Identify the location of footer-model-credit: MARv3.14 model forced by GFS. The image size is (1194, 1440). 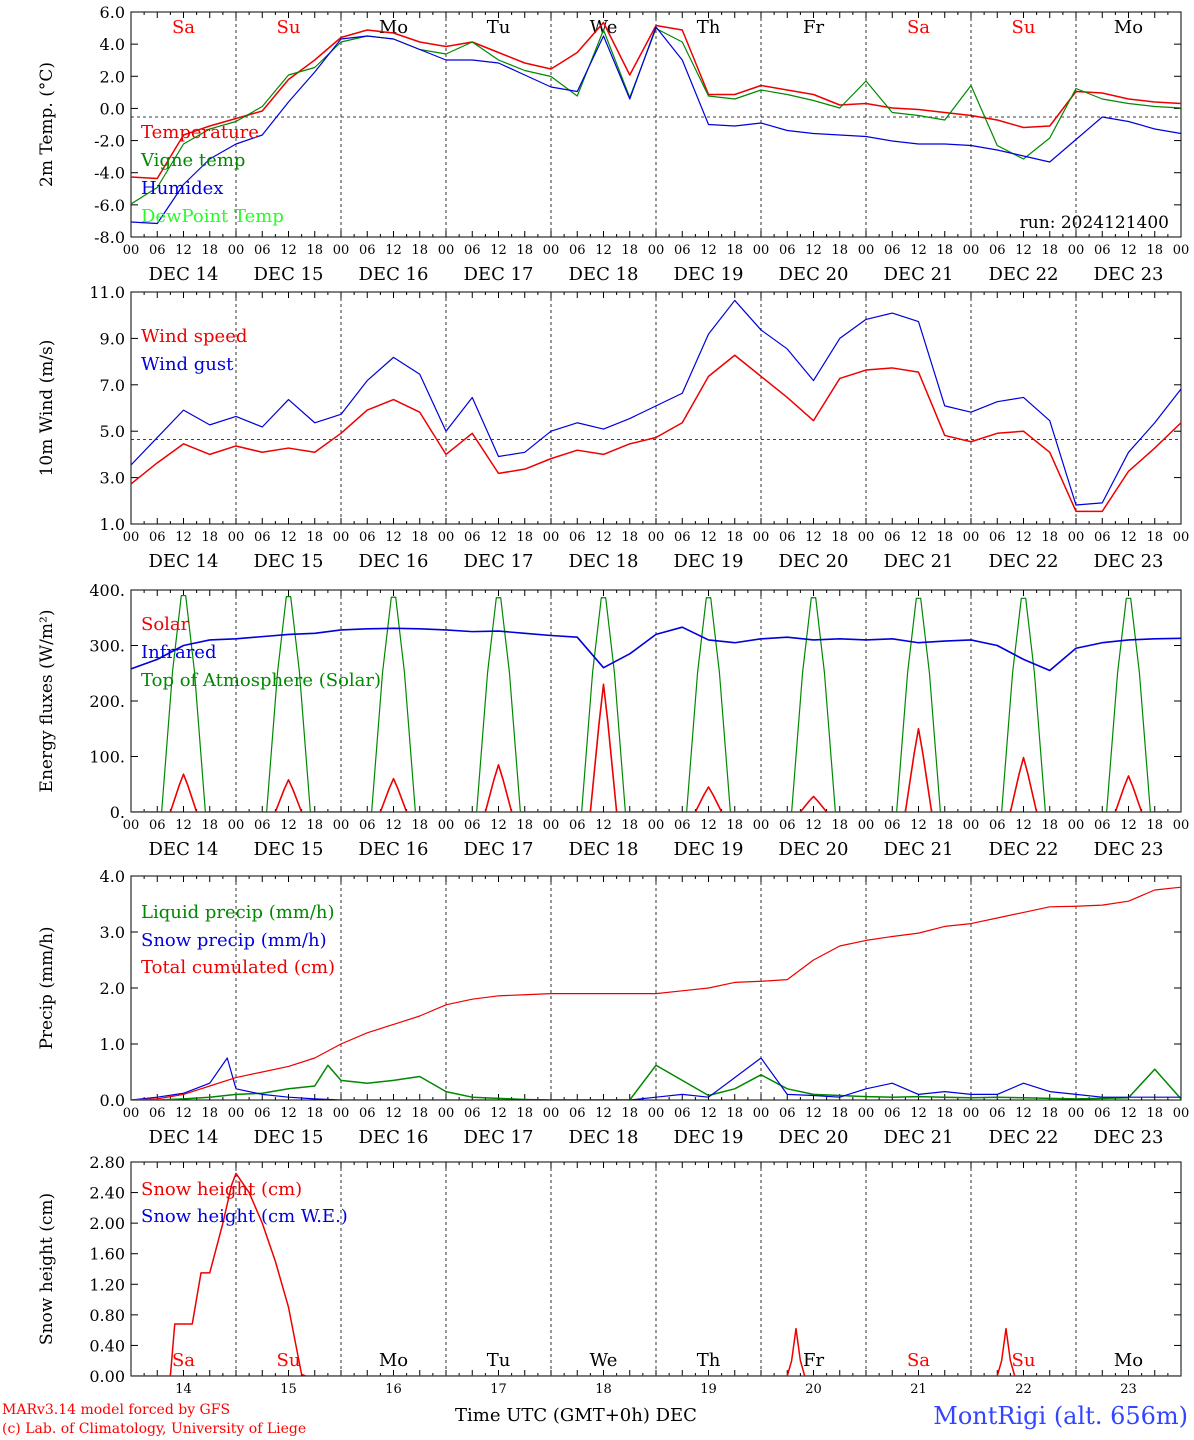
(116, 1410).